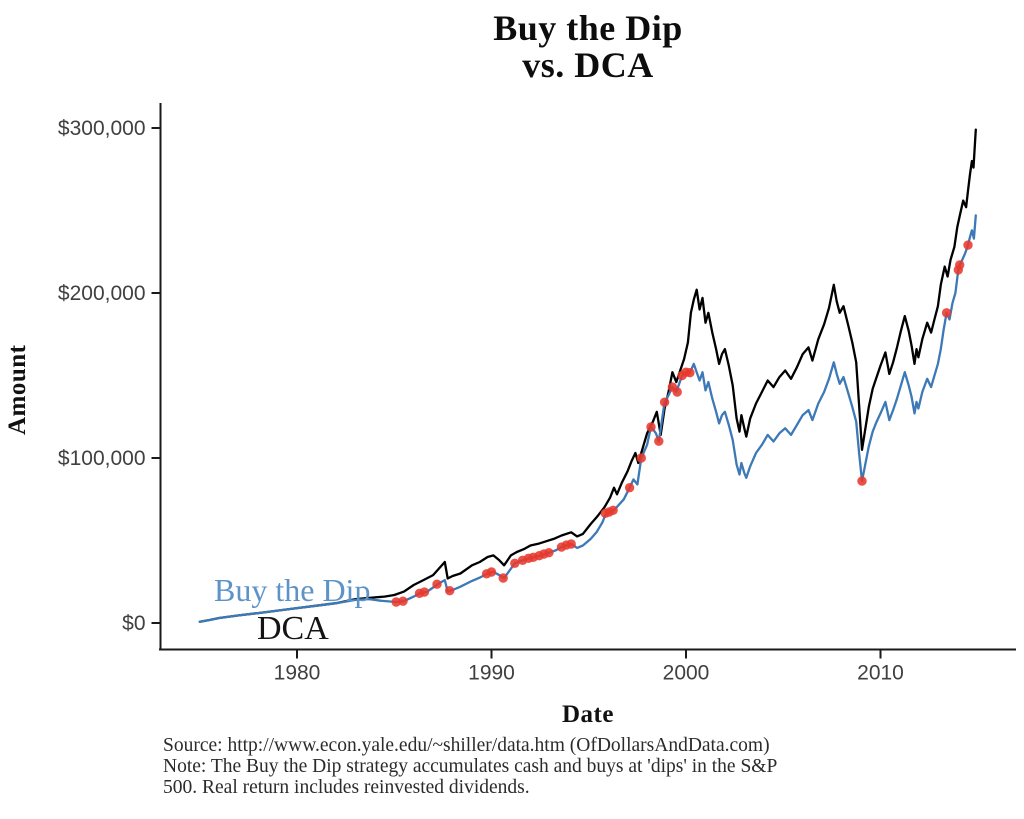 The height and width of the screenshot is (819, 1024). What do you see at coordinates (588, 28) in the screenshot?
I see `chart-title-line-1: Buy the Dip` at bounding box center [588, 28].